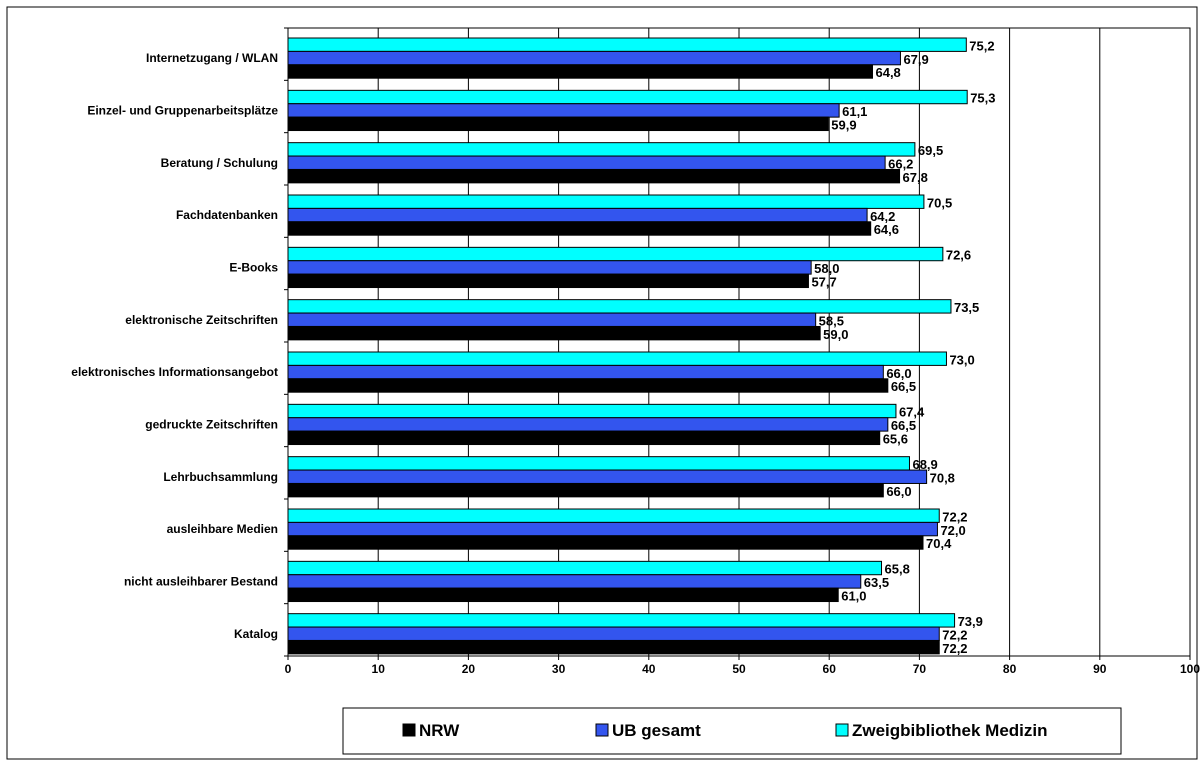  What do you see at coordinates (201, 581) in the screenshot?
I see `category-label: nicht ausleihbarer Bestand` at bounding box center [201, 581].